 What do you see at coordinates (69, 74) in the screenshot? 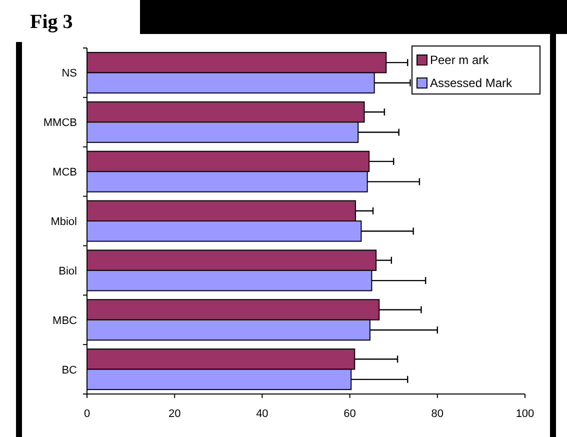
I see `y-tick-label: NS` at bounding box center [69, 74].